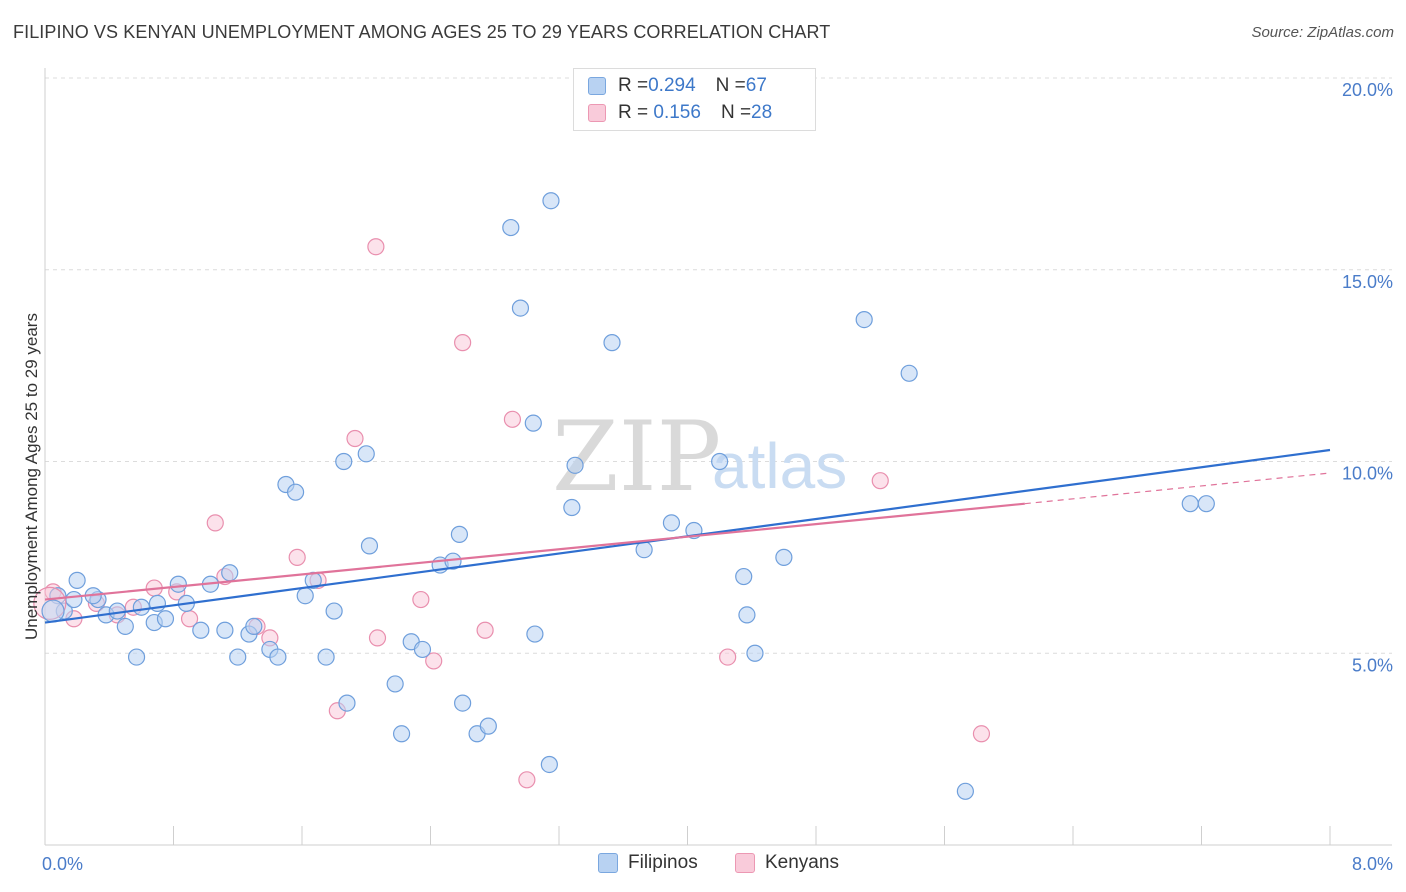 This screenshot has width=1406, height=892. What do you see at coordinates (1372, 665) in the screenshot?
I see `y-tick-label: 5.0%` at bounding box center [1372, 665].